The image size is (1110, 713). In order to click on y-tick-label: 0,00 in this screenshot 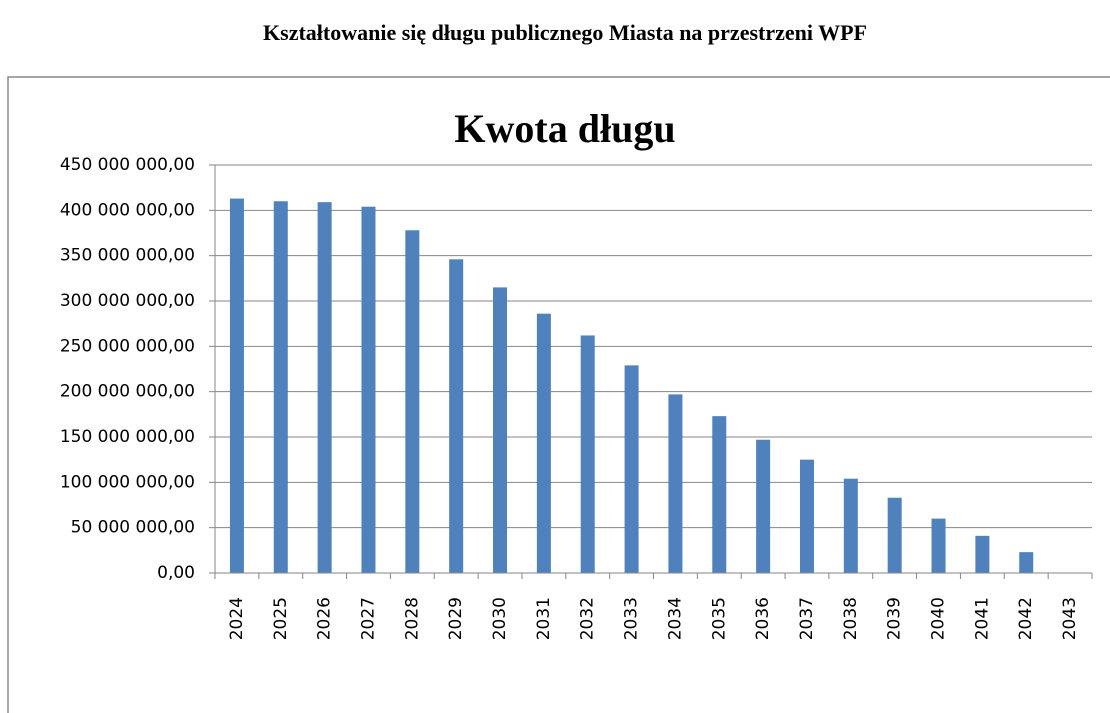, I will do `click(176, 573)`.